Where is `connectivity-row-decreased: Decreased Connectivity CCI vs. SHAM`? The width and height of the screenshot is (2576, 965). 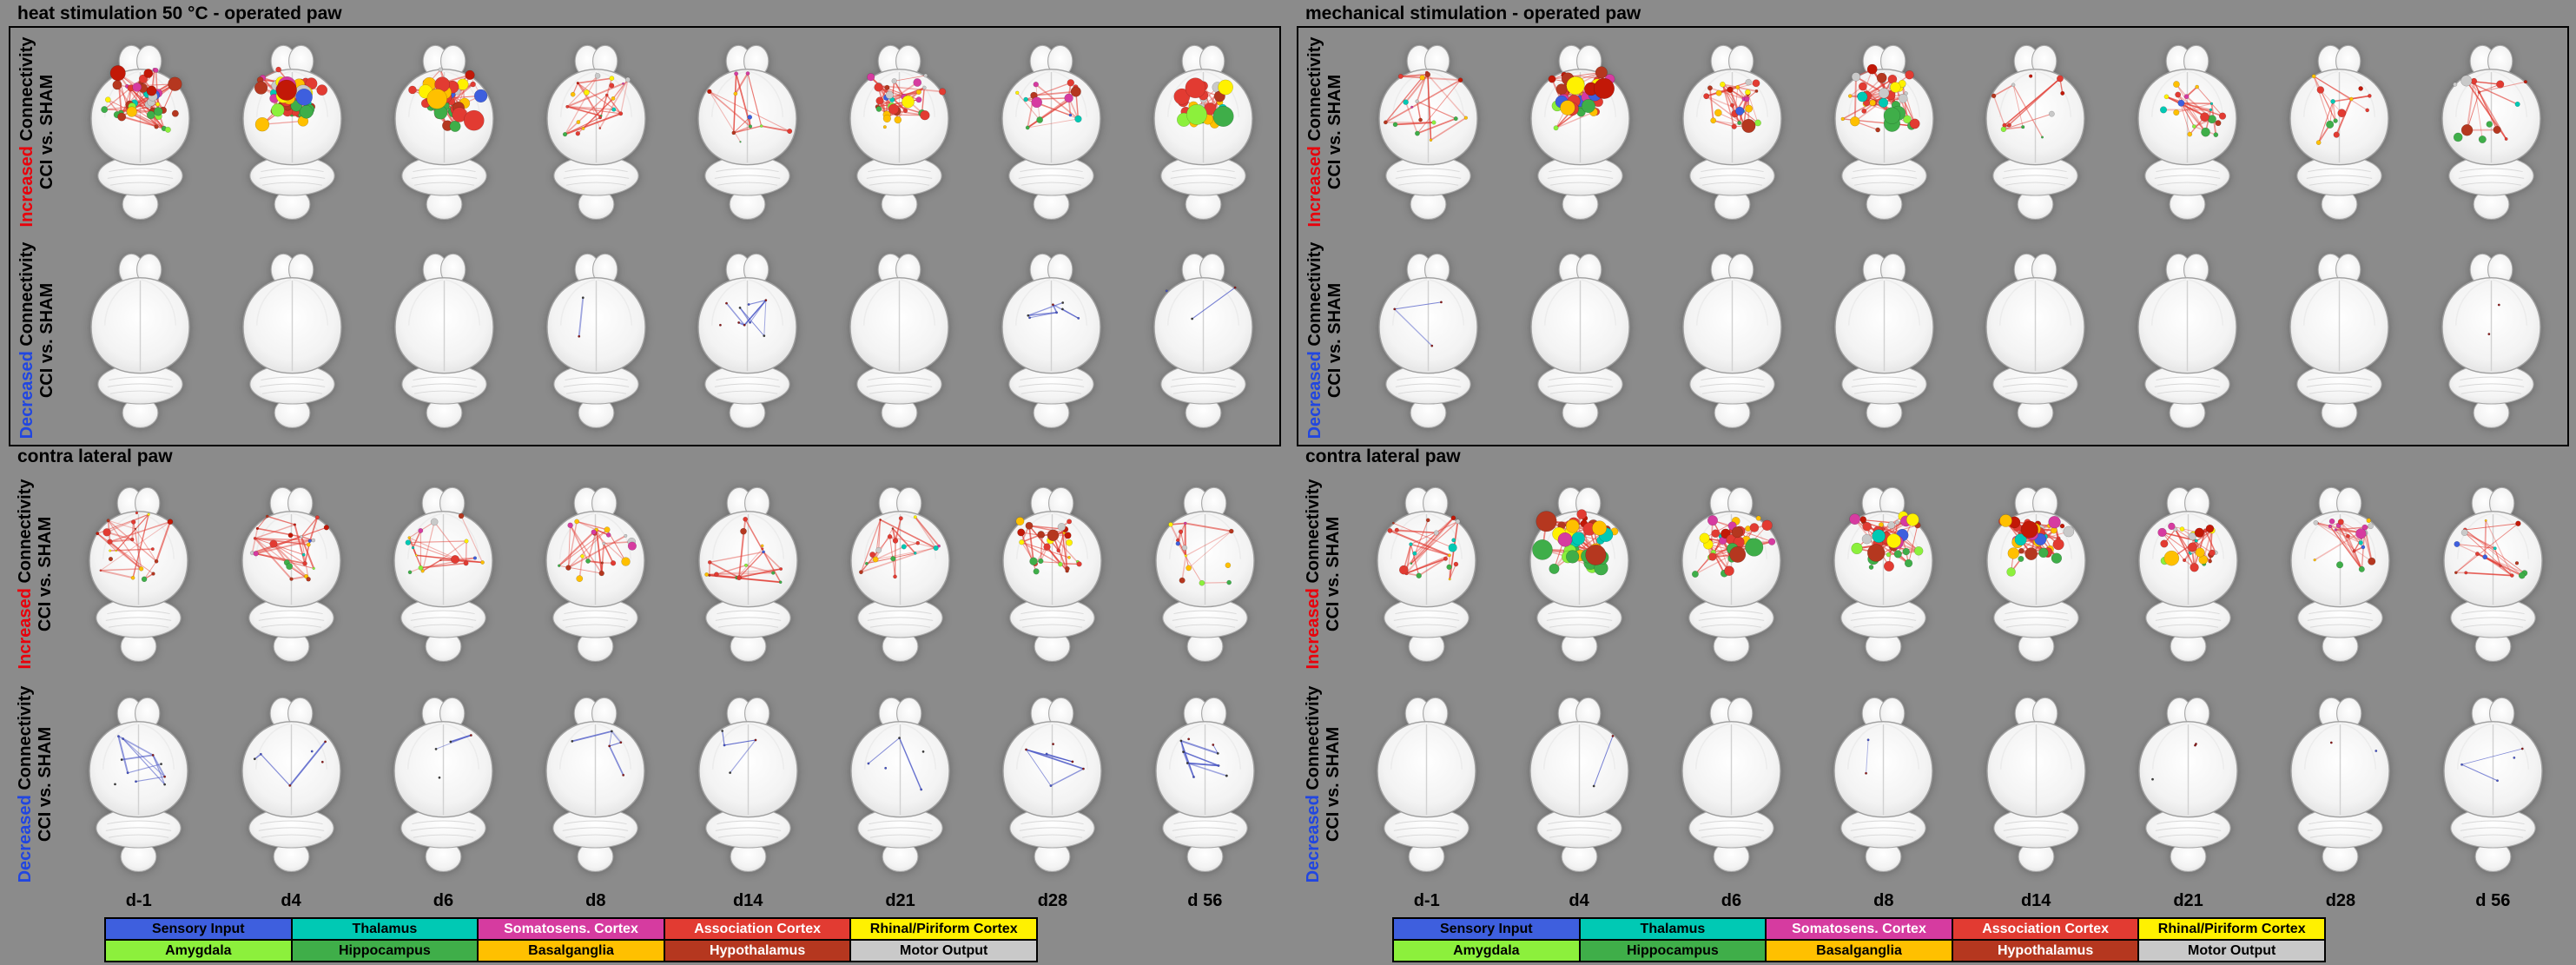
connectivity-row-decreased: Decreased Connectivity CCI vs. SHAM is located at coordinates (645, 784).